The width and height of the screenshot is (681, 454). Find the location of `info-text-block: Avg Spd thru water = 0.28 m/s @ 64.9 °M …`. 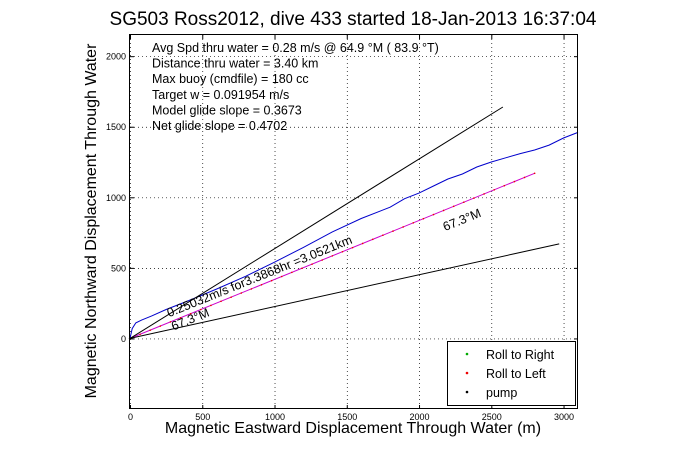

info-text-block: Avg Spd thru water = 0.28 m/s @ 64.9 °M … is located at coordinates (295, 87).